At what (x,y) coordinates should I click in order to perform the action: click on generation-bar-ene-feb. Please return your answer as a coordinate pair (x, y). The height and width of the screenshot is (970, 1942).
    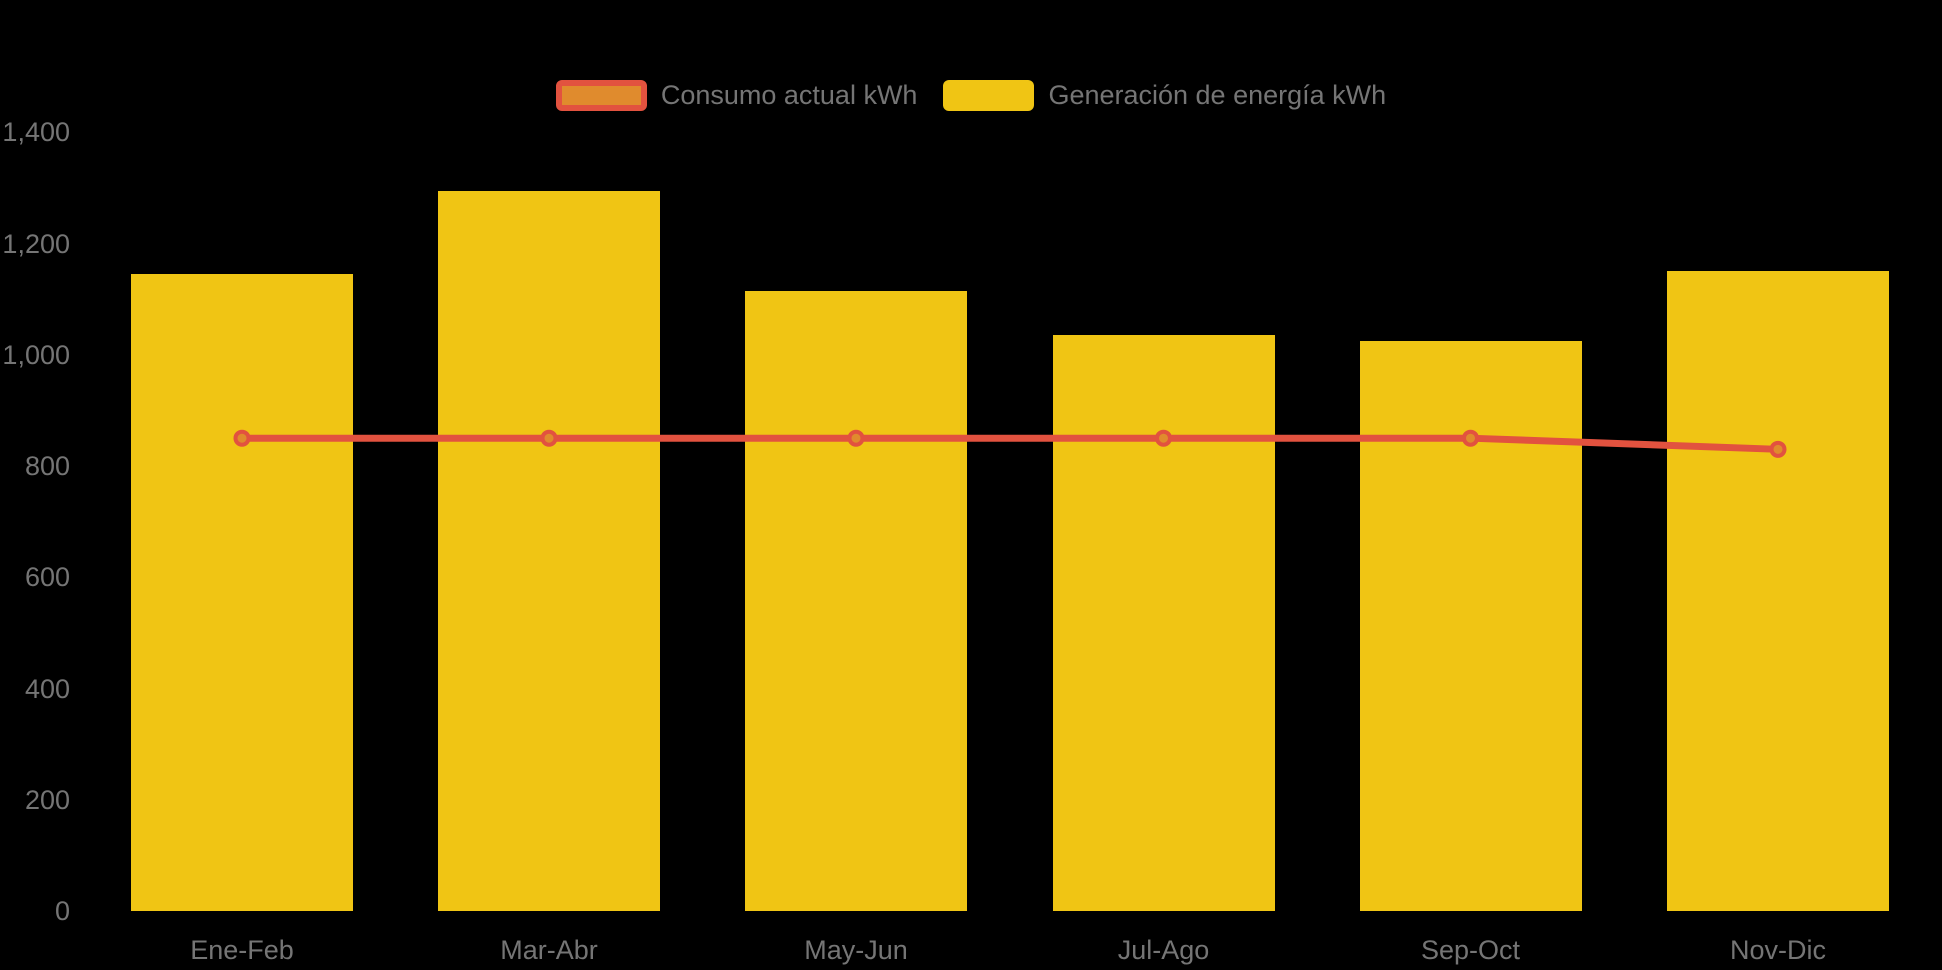
    Looking at the image, I should click on (242, 592).